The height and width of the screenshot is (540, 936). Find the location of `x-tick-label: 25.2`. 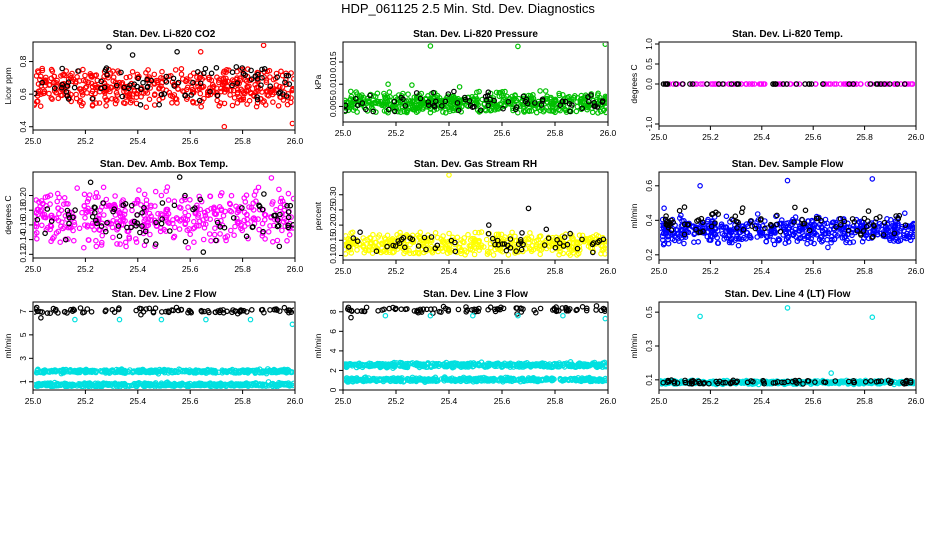

x-tick-label: 25.2 is located at coordinates (396, 271).